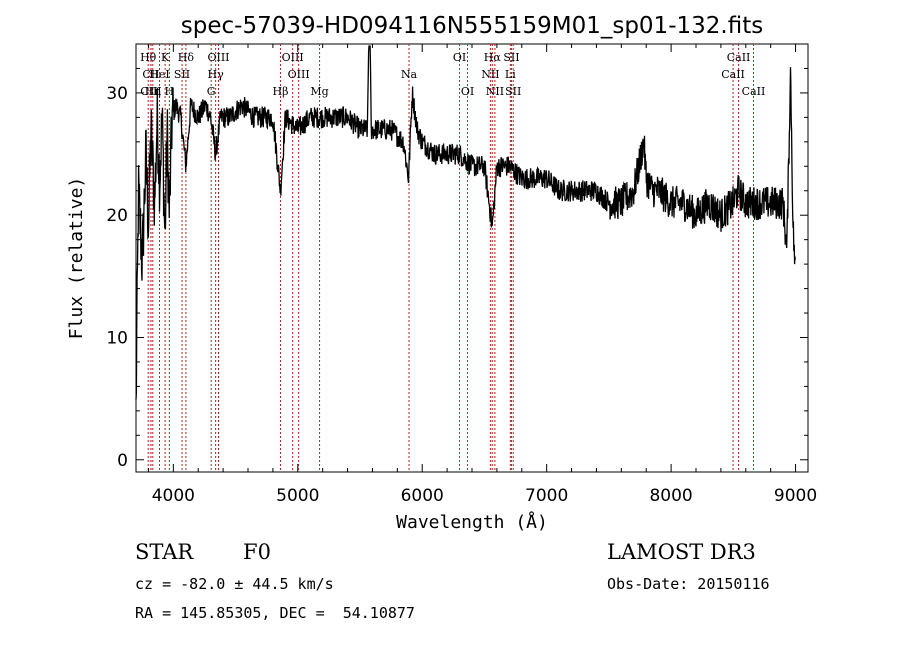 This screenshot has width=900, height=649. I want to click on line-label-23: Li, so click(510, 74).